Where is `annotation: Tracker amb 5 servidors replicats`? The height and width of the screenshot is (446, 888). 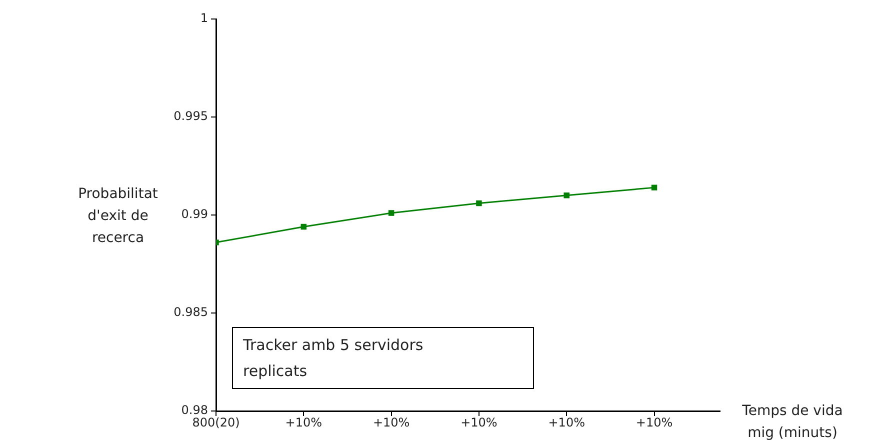
annotation: Tracker amb 5 servidors replicats is located at coordinates (383, 358).